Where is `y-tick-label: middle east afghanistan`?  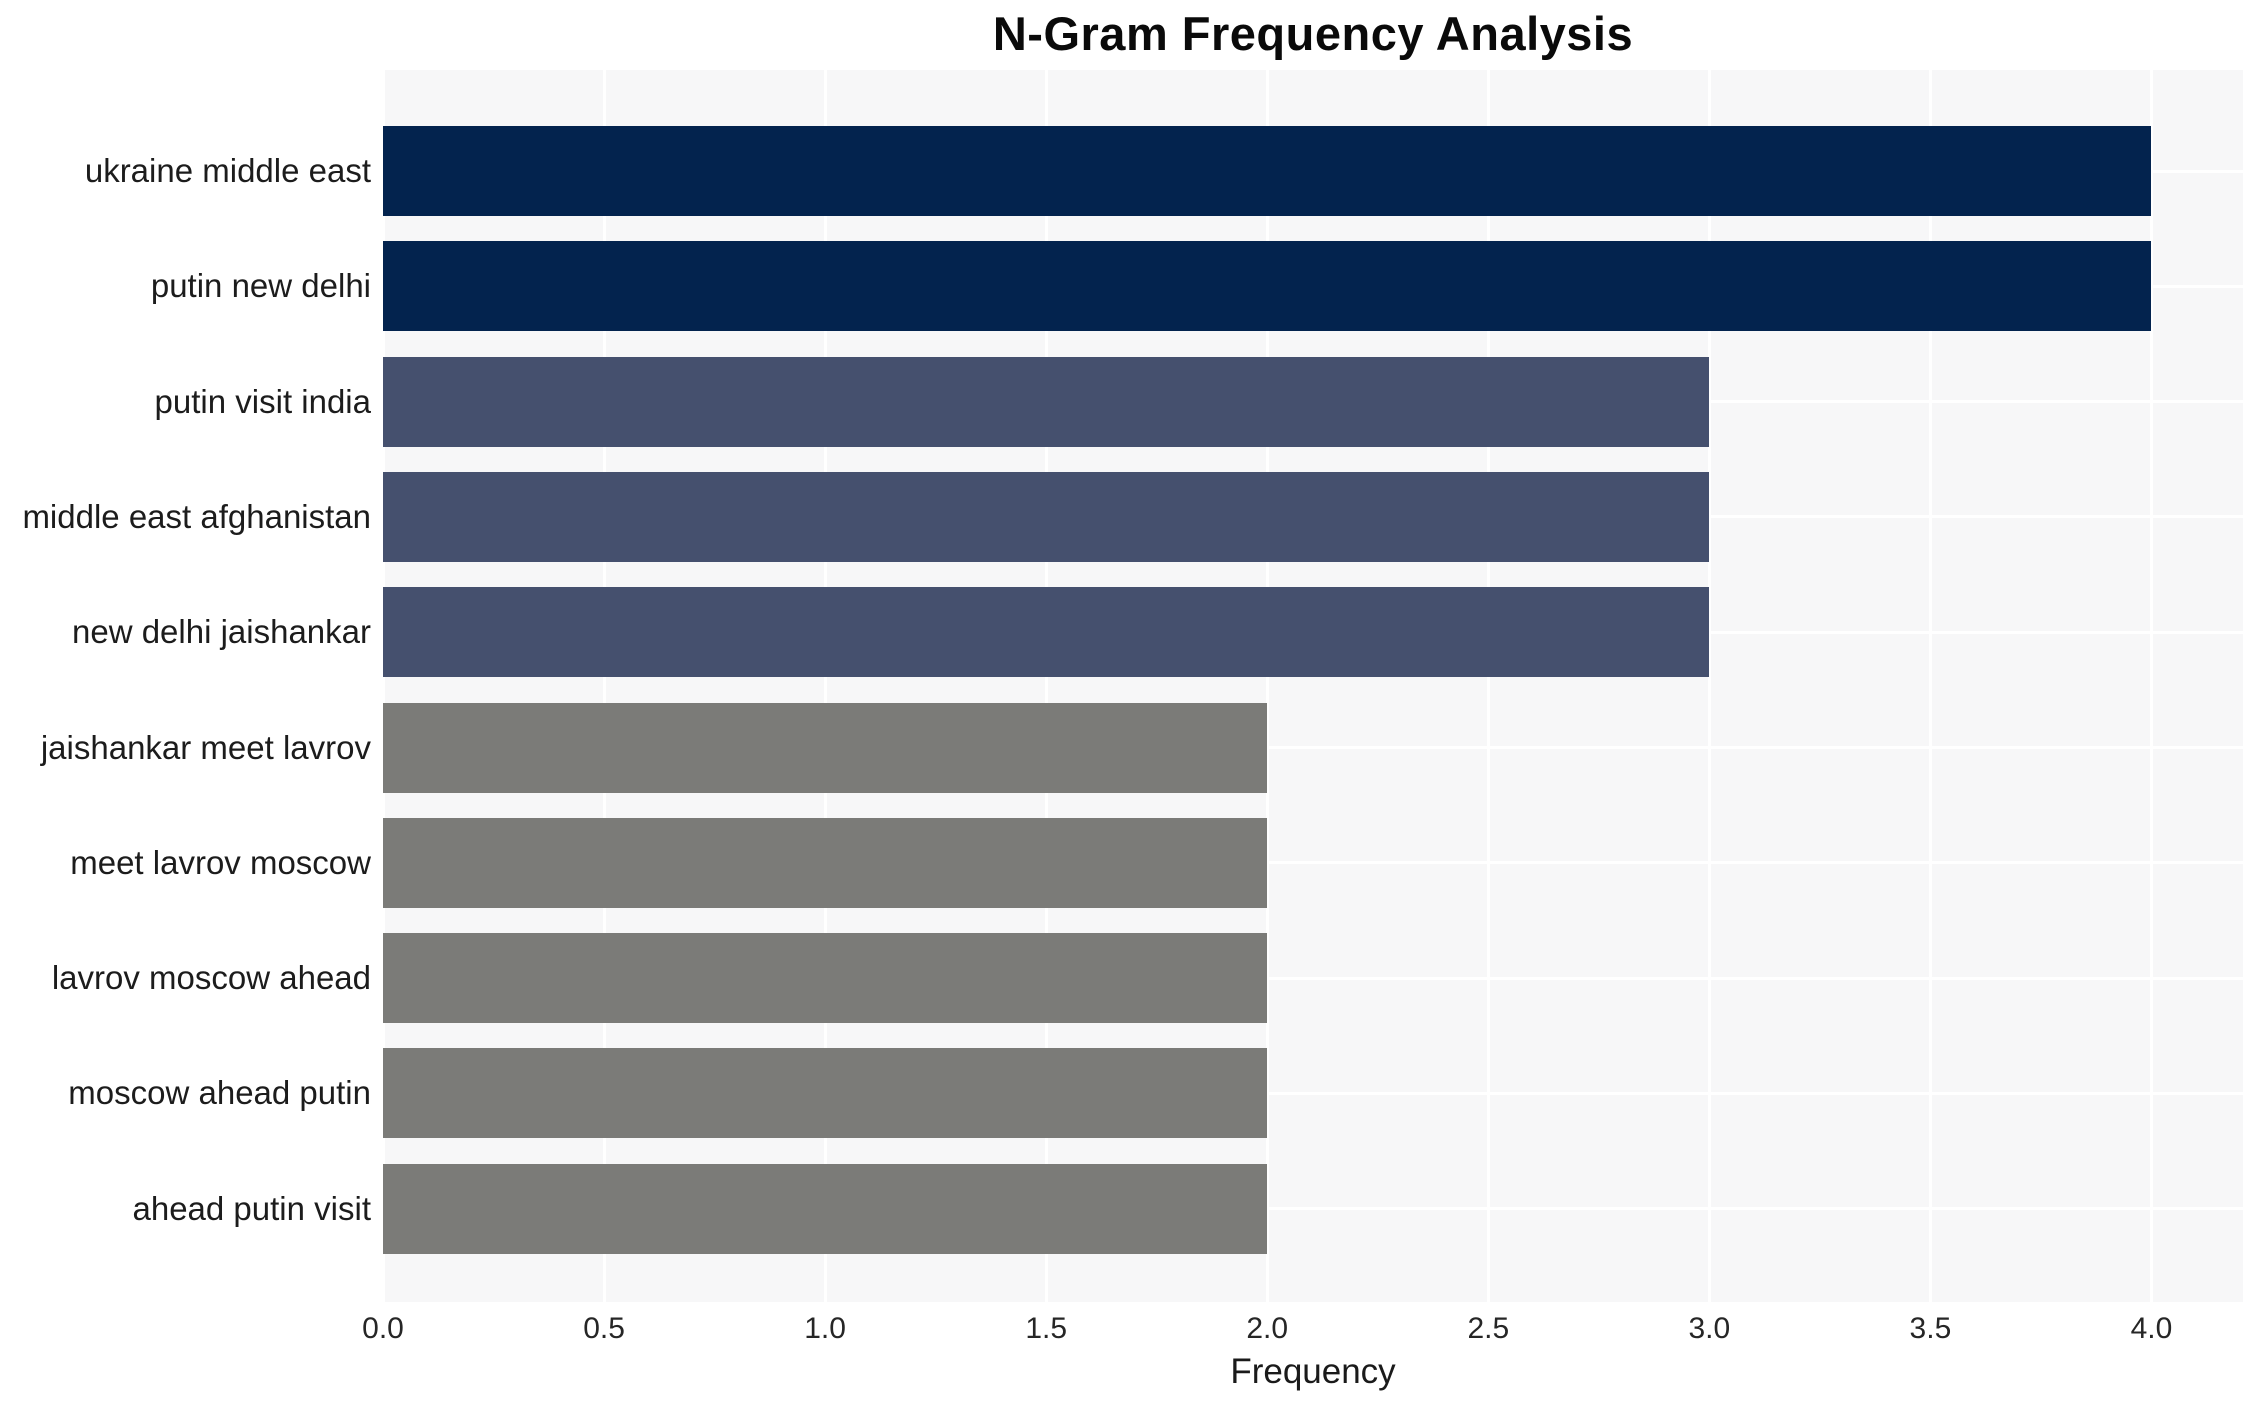 y-tick-label: middle east afghanistan is located at coordinates (196, 516).